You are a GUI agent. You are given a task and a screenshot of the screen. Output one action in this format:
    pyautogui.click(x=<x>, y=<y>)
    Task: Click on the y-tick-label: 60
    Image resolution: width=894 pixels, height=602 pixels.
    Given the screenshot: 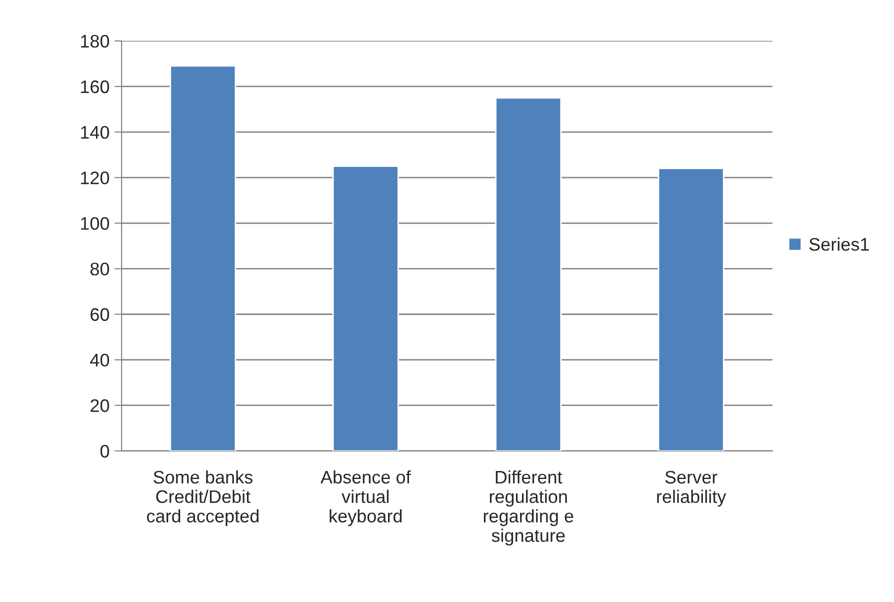 What is the action you would take?
    pyautogui.click(x=100, y=314)
    